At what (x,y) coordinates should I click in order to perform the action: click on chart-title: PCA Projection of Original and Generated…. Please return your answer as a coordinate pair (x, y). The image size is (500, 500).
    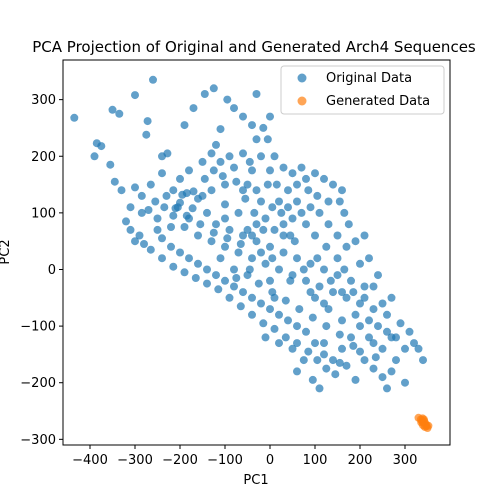
    Looking at the image, I should click on (254, 47).